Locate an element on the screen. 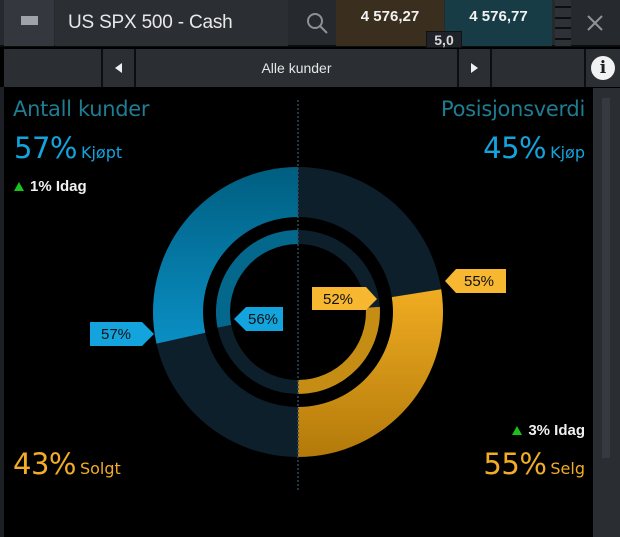 This screenshot has height=537, width=620. position-sell-label: Selg is located at coordinates (567, 468).